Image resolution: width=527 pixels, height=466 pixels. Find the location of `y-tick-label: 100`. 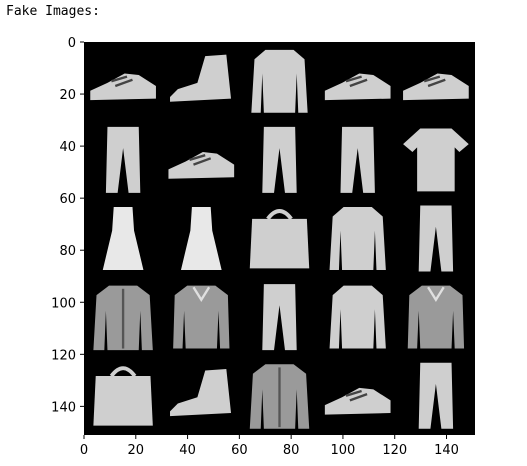

y-tick-label: 100 is located at coordinates (63, 303).